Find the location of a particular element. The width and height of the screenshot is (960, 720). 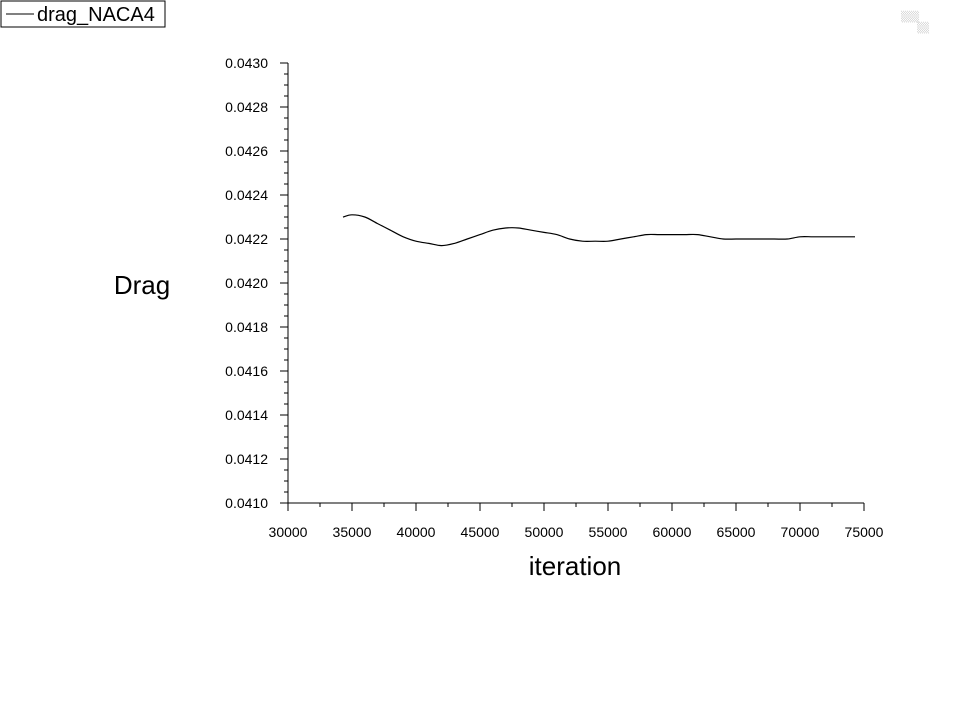

y-tick-label: 0.0428 is located at coordinates (246, 107).